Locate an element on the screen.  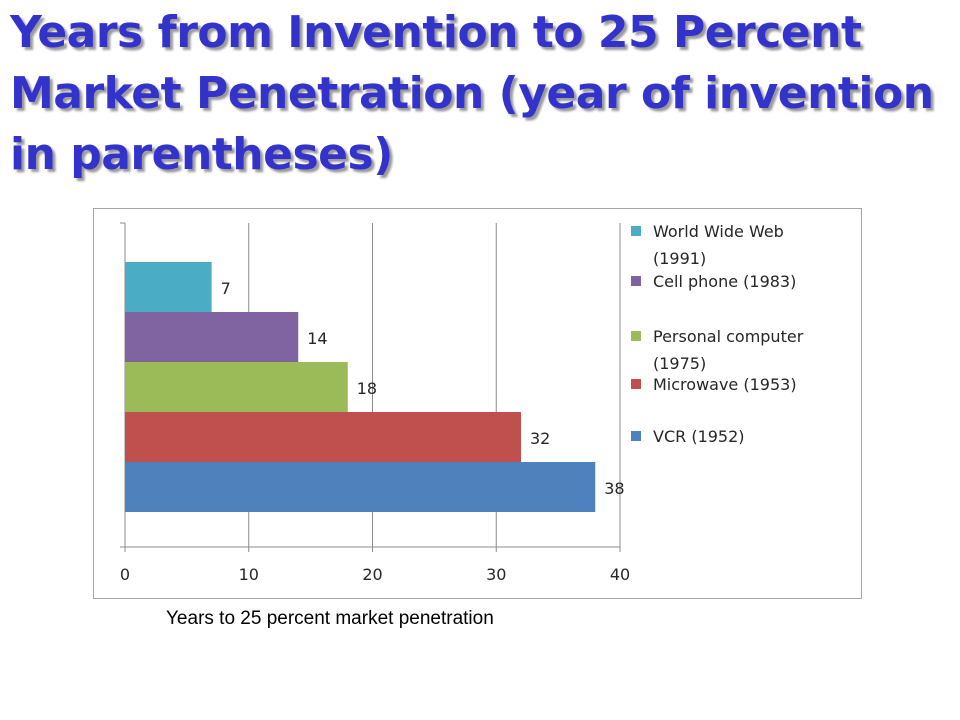
x-axis-title: Years to 25 percent market penetration is located at coordinates (330, 618).